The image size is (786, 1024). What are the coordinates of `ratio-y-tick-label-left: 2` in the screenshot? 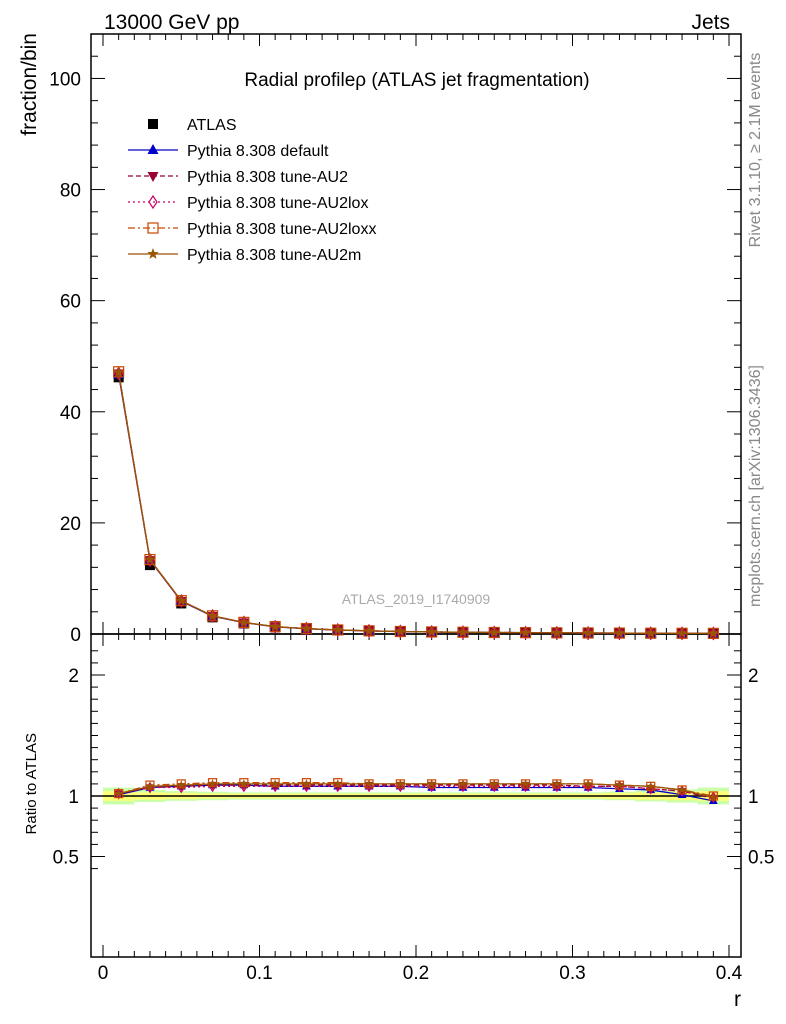 It's located at (73, 676).